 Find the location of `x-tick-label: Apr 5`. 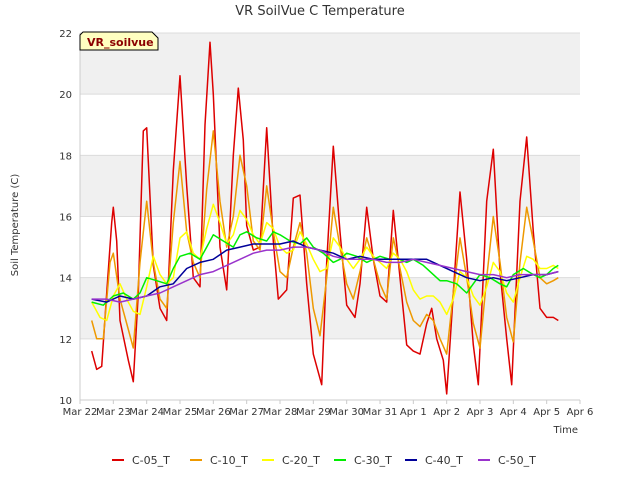

x-tick-label: Apr 5 is located at coordinates (546, 412).